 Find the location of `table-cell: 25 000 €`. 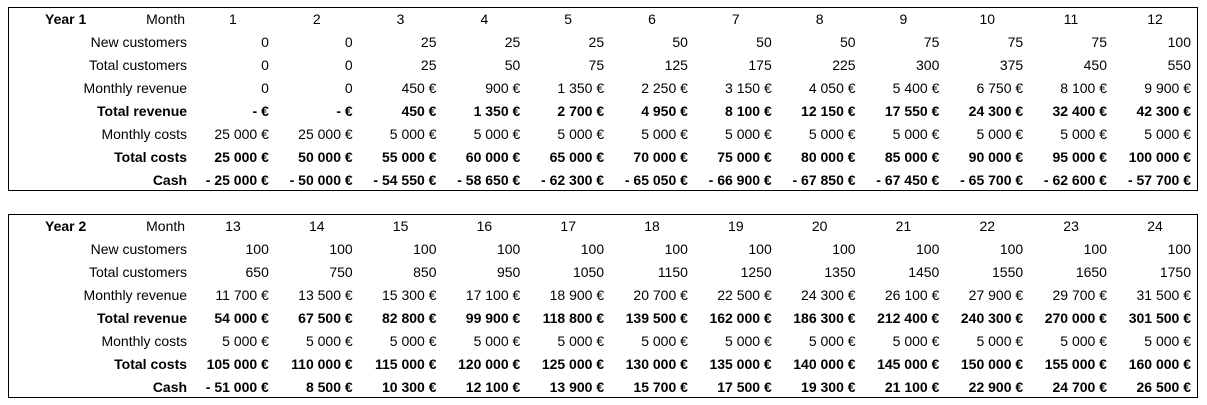

table-cell: 25 000 € is located at coordinates (241, 157).